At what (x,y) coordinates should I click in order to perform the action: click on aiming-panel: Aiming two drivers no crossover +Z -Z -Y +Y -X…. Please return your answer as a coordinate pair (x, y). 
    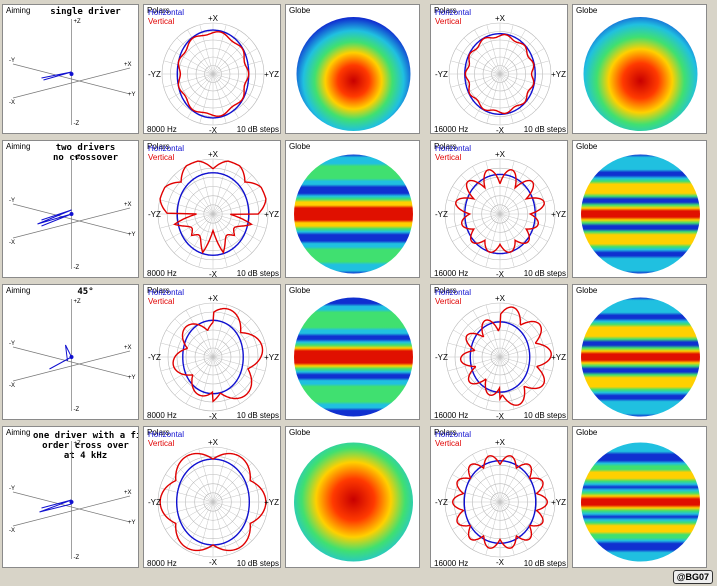
    Looking at the image, I should click on (70, 209).